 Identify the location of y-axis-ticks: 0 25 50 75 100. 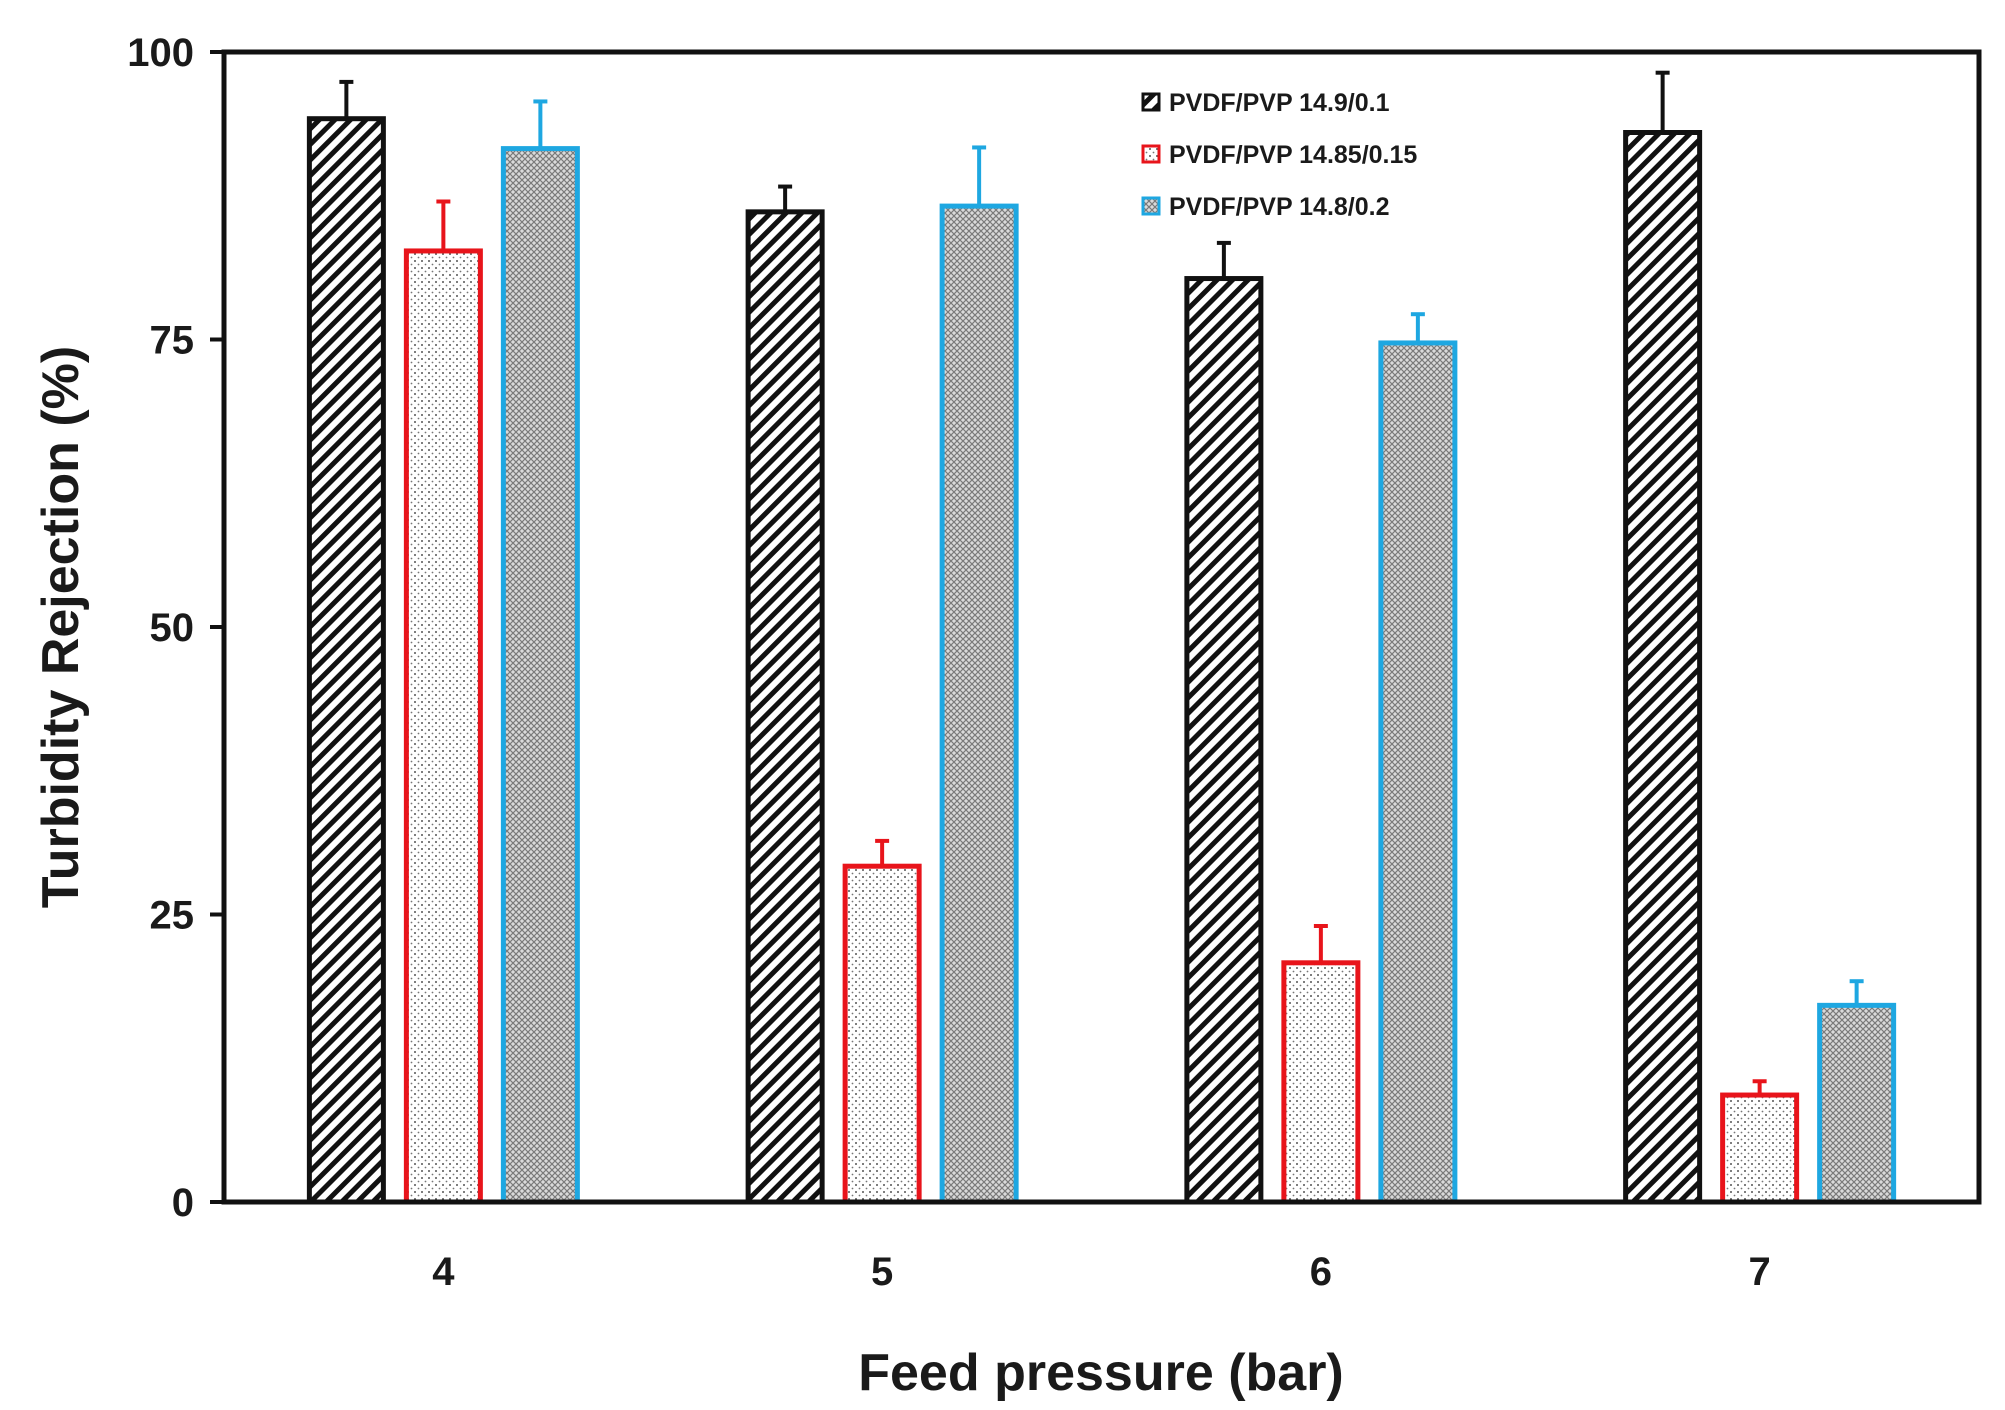
(175, 628).